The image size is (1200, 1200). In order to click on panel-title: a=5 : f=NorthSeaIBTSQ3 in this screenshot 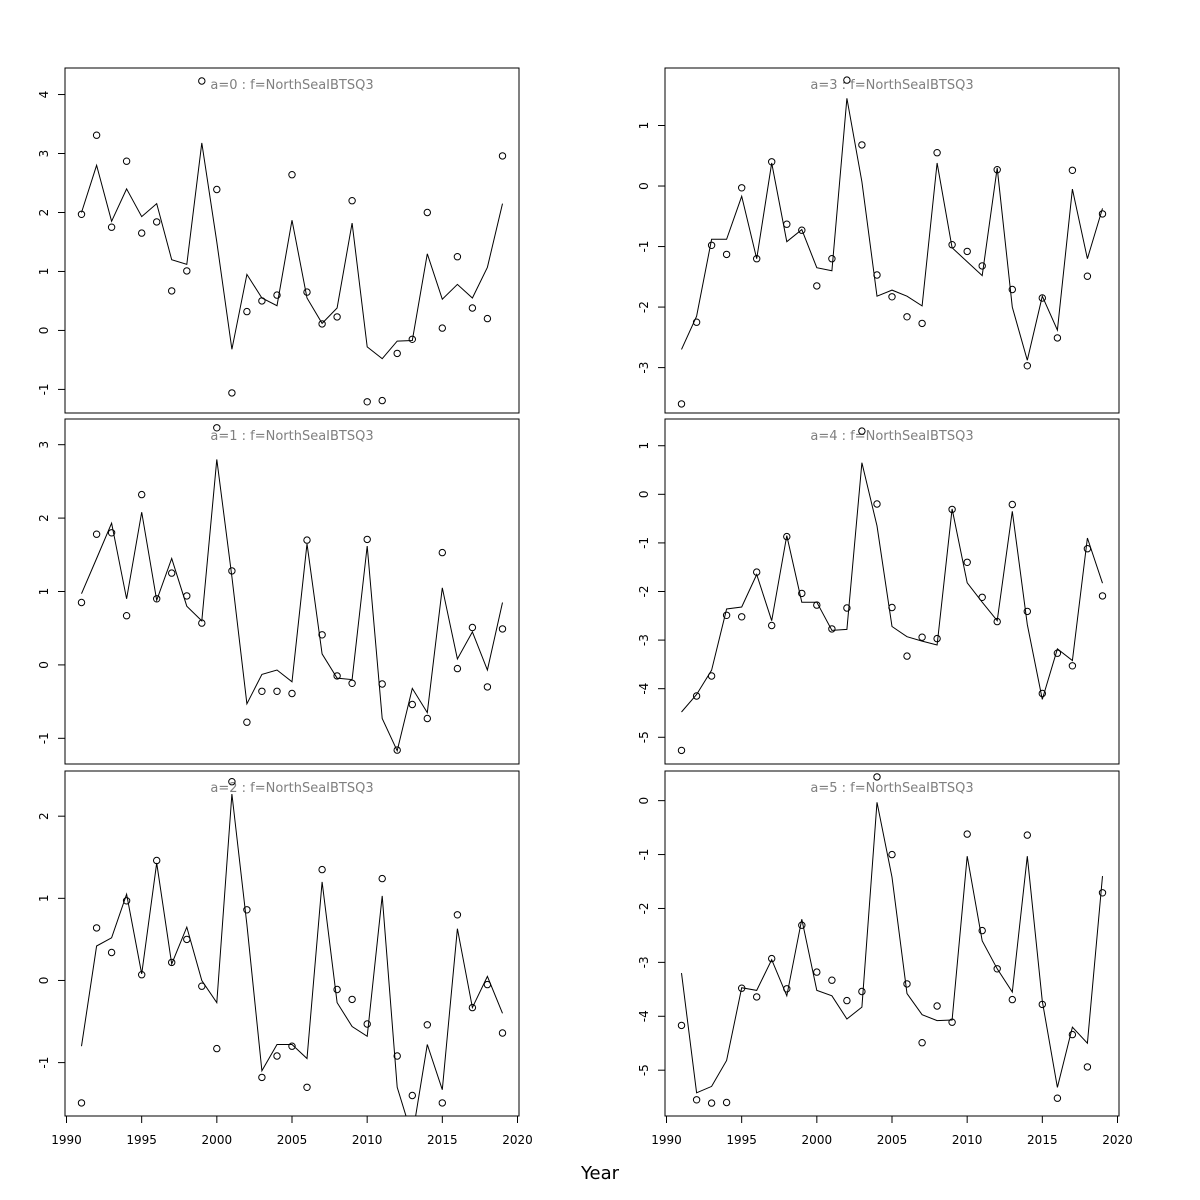, I will do `click(891, 788)`.